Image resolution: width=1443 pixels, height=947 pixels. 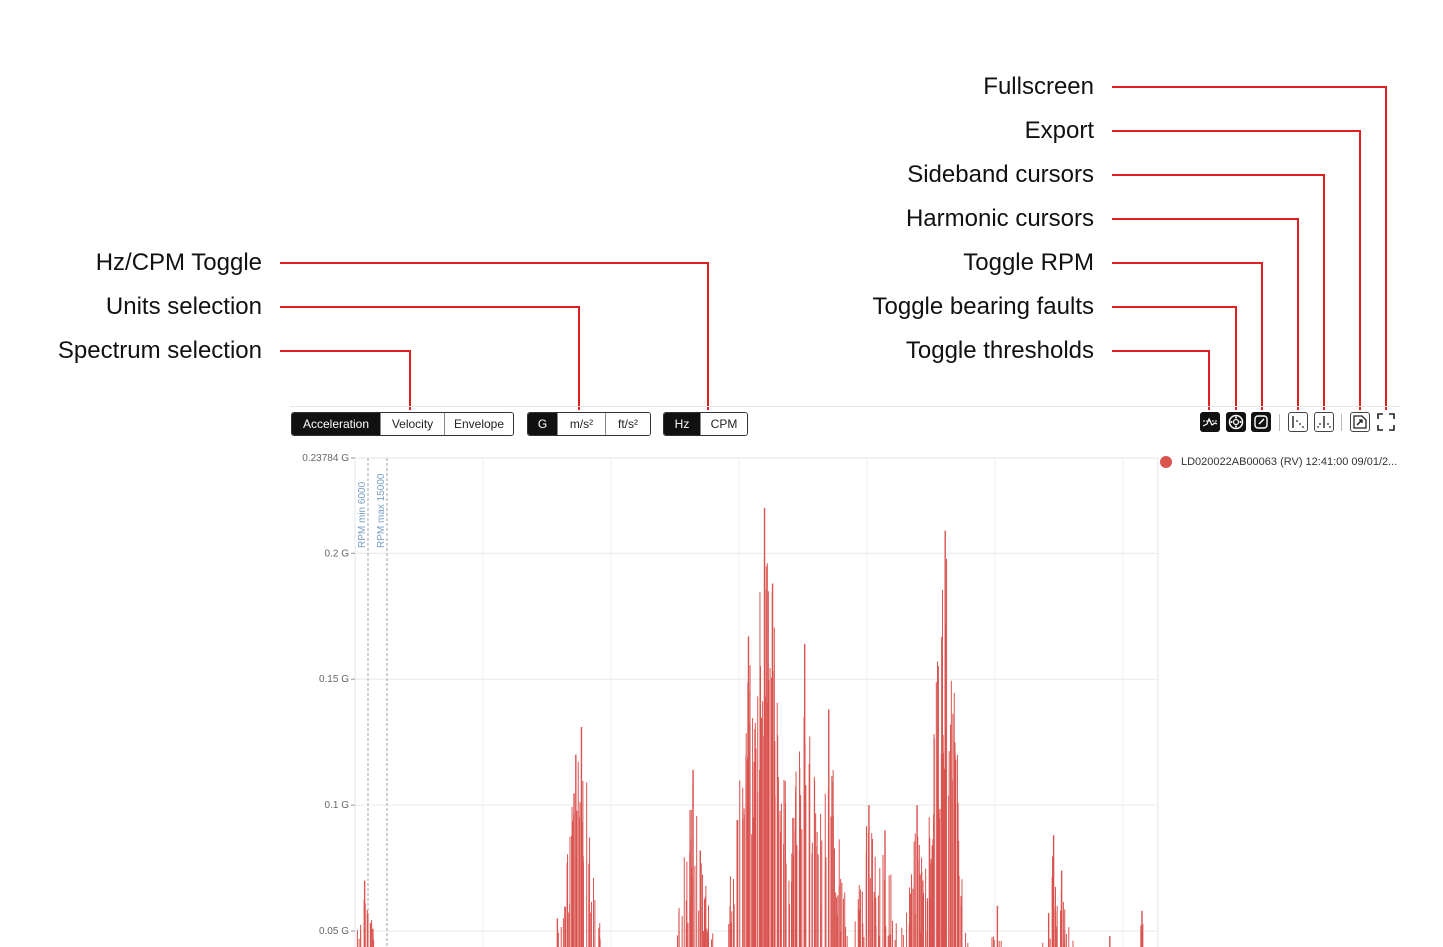 I want to click on leader-sideband, so click(x=1218, y=292).